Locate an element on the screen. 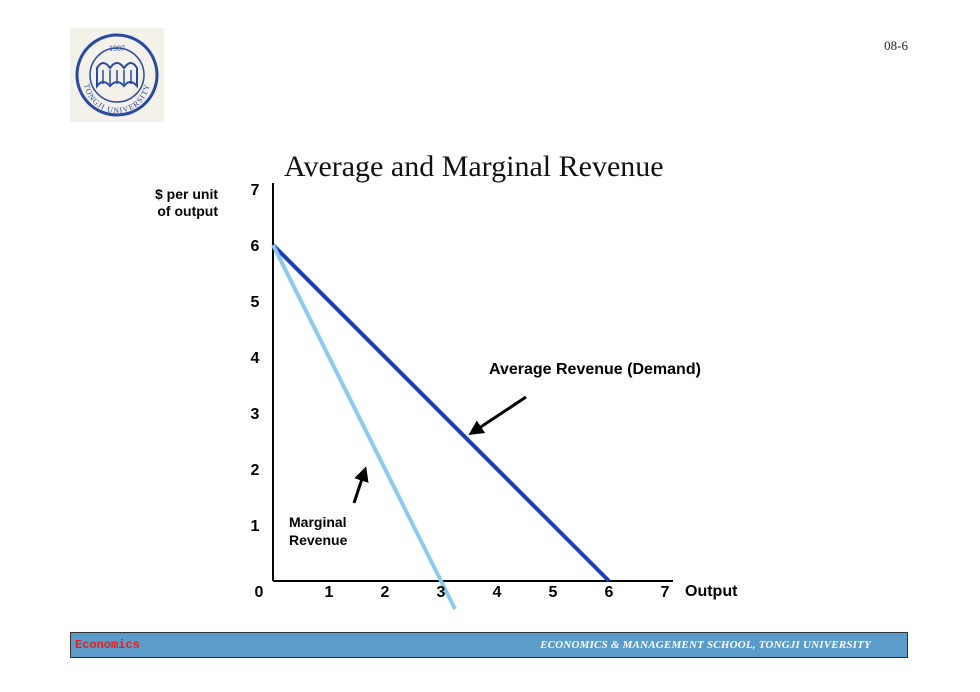  y-tick-label: 1 is located at coordinates (255, 526).